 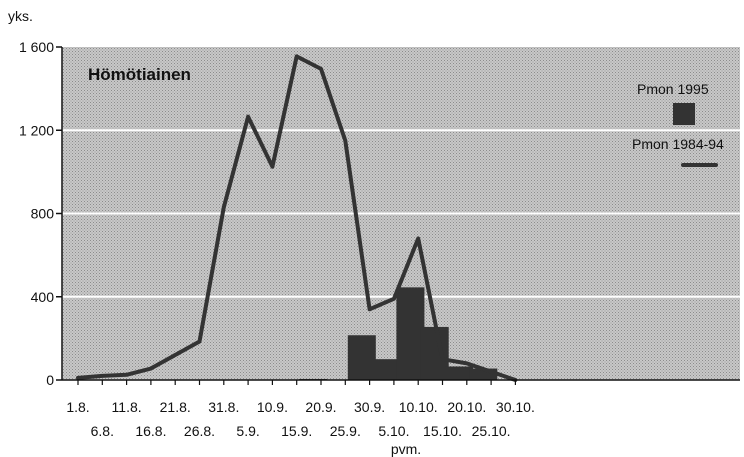 I want to click on y-tick-label: 0, so click(x=50, y=380).